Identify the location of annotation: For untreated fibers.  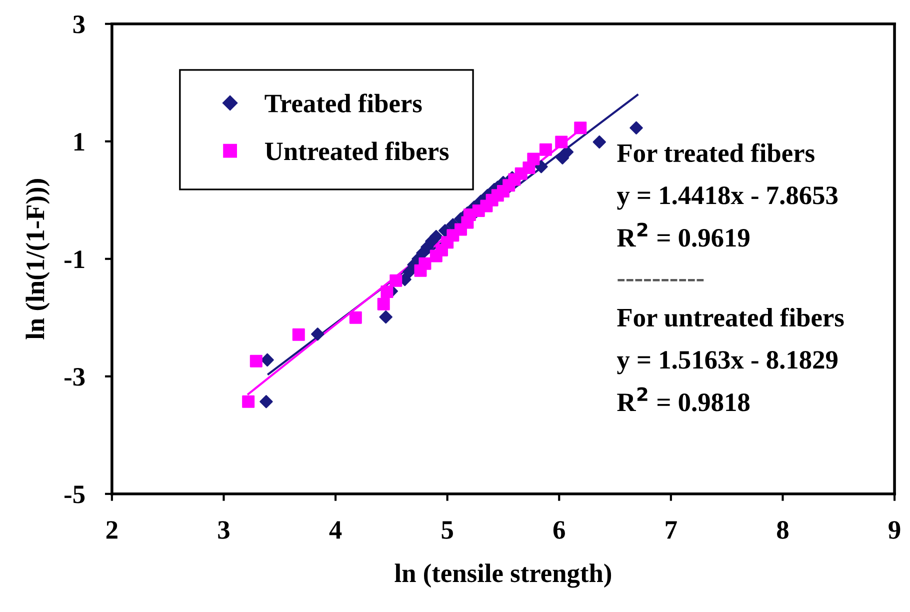
(730, 317).